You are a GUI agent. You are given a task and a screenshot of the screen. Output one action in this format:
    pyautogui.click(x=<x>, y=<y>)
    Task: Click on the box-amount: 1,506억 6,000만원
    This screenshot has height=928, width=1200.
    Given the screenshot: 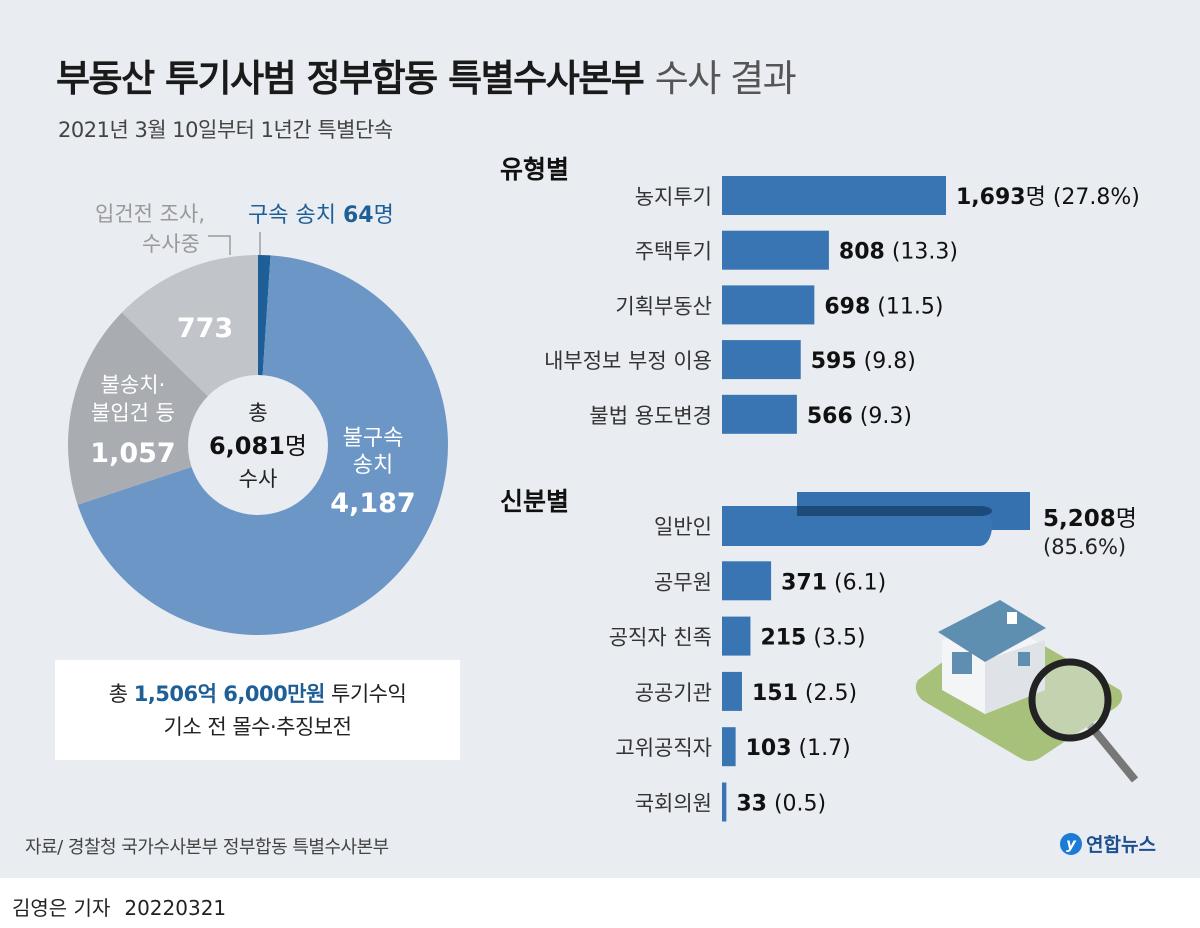 What is the action you would take?
    pyautogui.click(x=229, y=694)
    